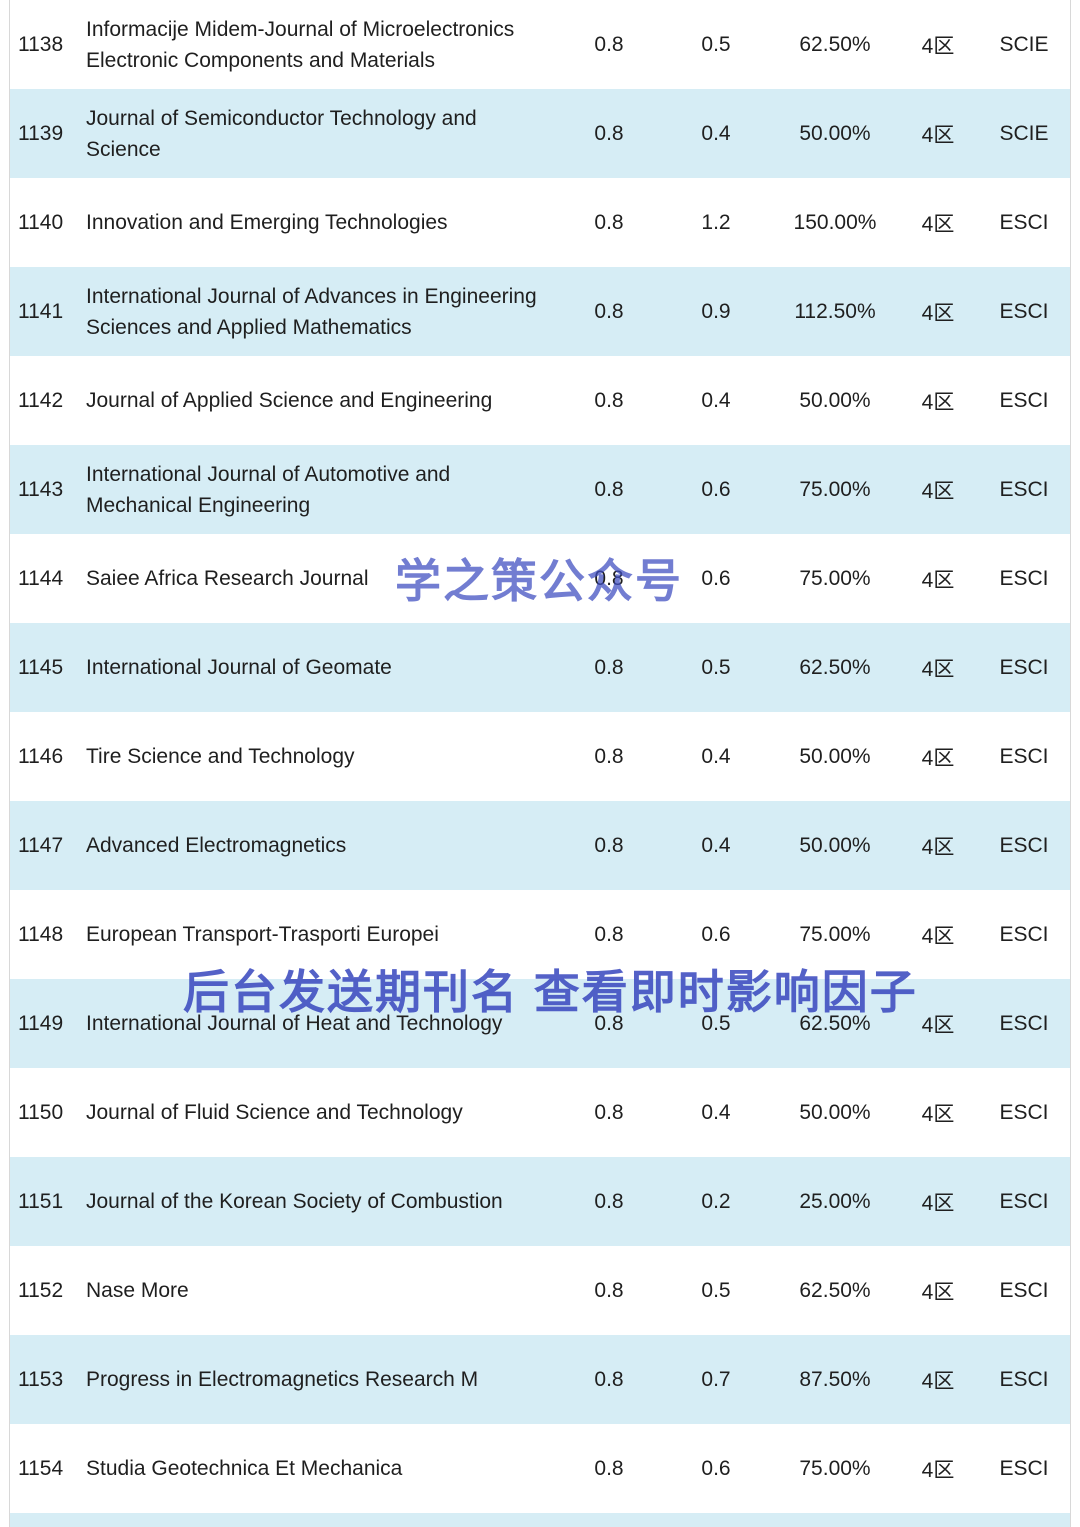 The image size is (1080, 1527). I want to click on second-value-cell: 0.7, so click(716, 1379).